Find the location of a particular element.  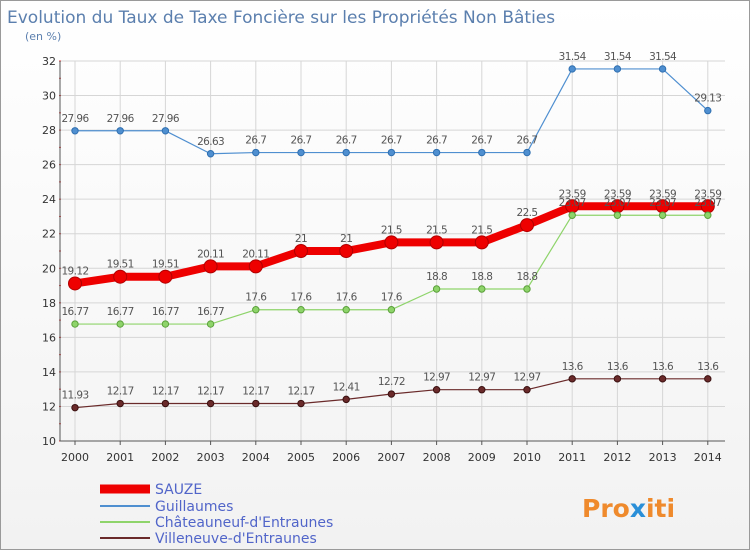

x-tick-label: 2006 is located at coordinates (346, 457).